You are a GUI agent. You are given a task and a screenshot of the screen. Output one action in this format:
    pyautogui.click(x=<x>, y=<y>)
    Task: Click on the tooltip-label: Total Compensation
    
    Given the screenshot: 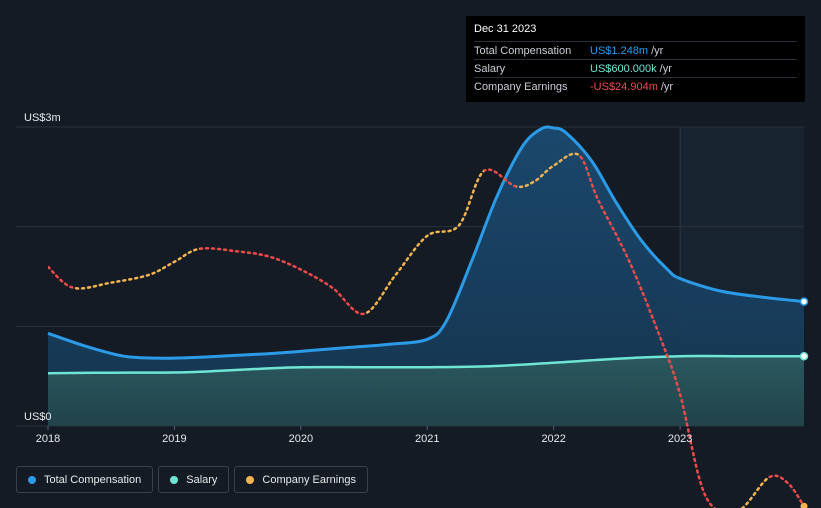 What is the action you would take?
    pyautogui.click(x=523, y=50)
    